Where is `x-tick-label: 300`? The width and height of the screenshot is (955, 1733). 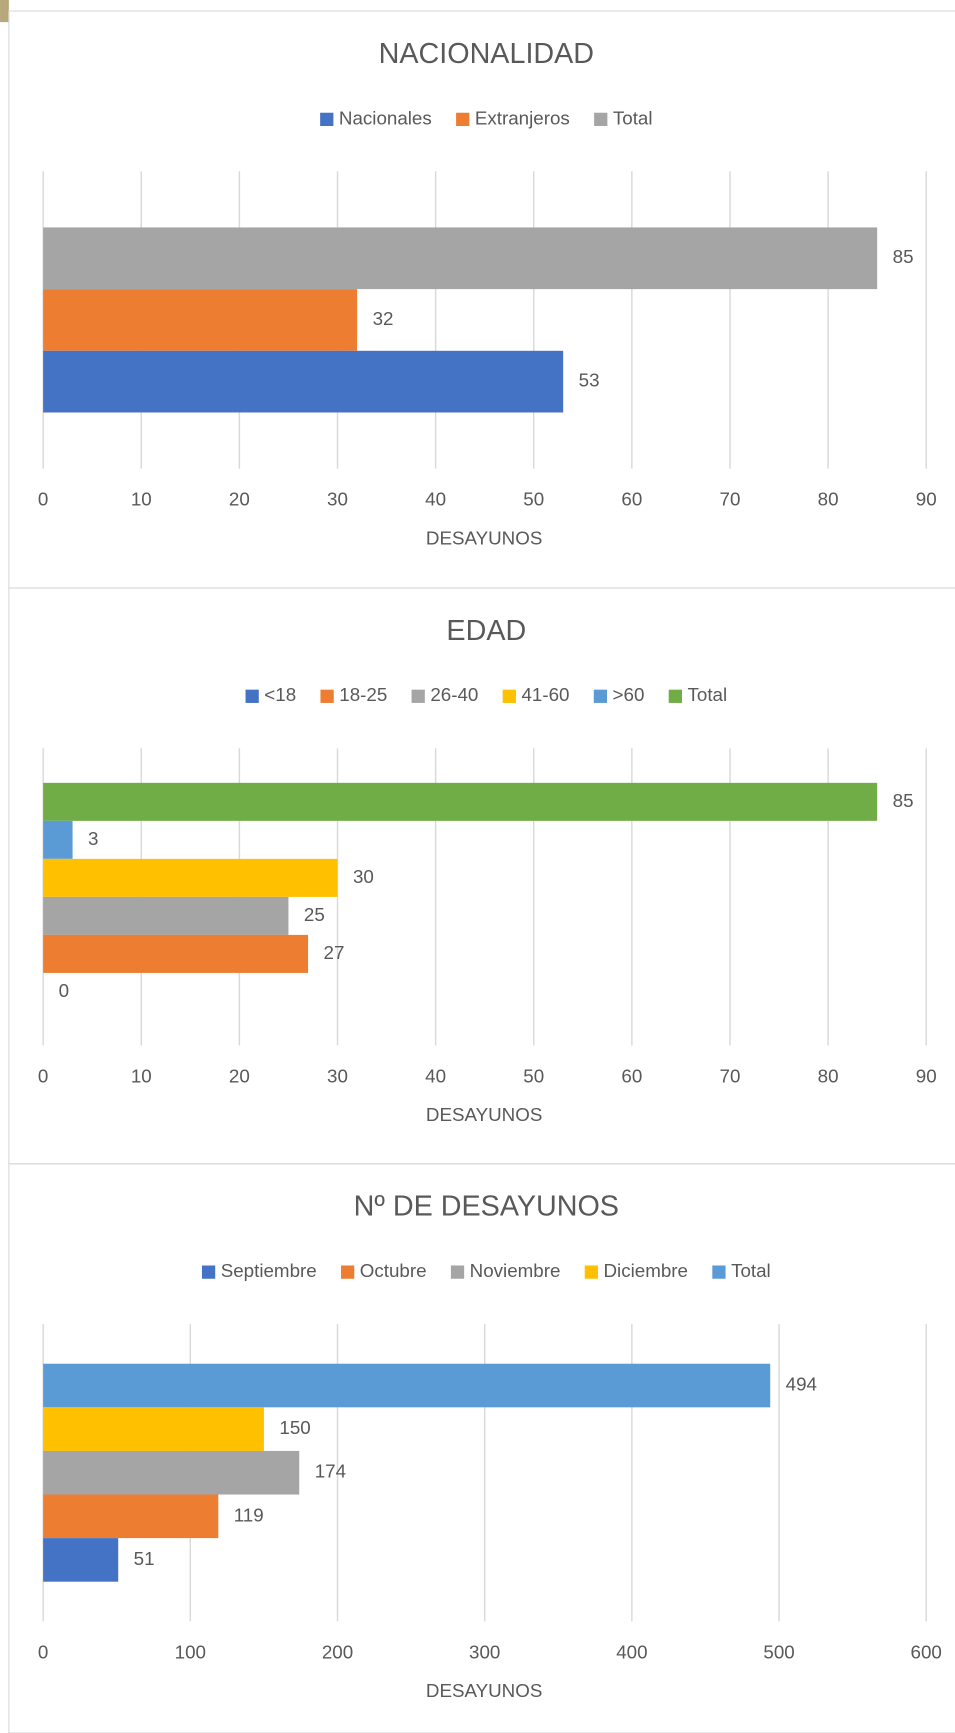
x-tick-label: 300 is located at coordinates (484, 1651).